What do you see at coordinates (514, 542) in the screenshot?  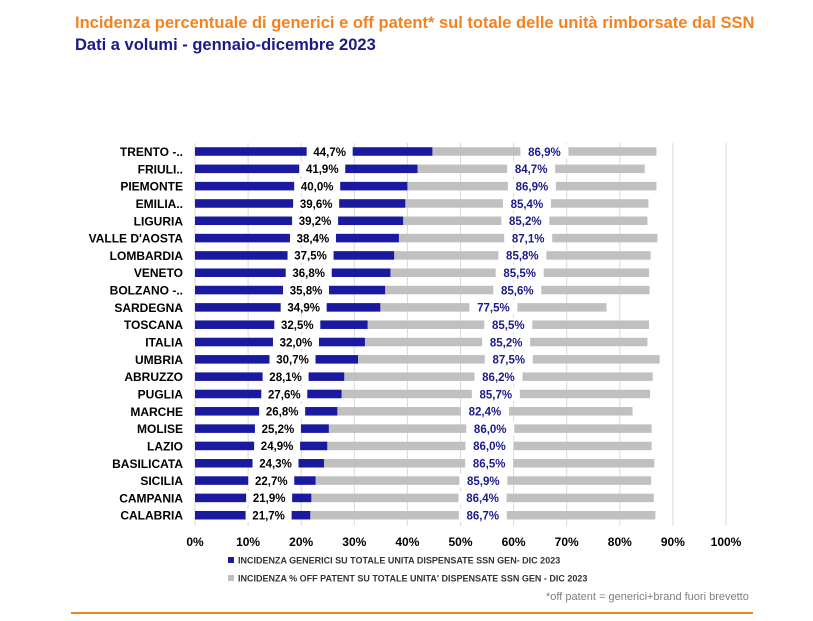 I see `x-tick-label: 60%` at bounding box center [514, 542].